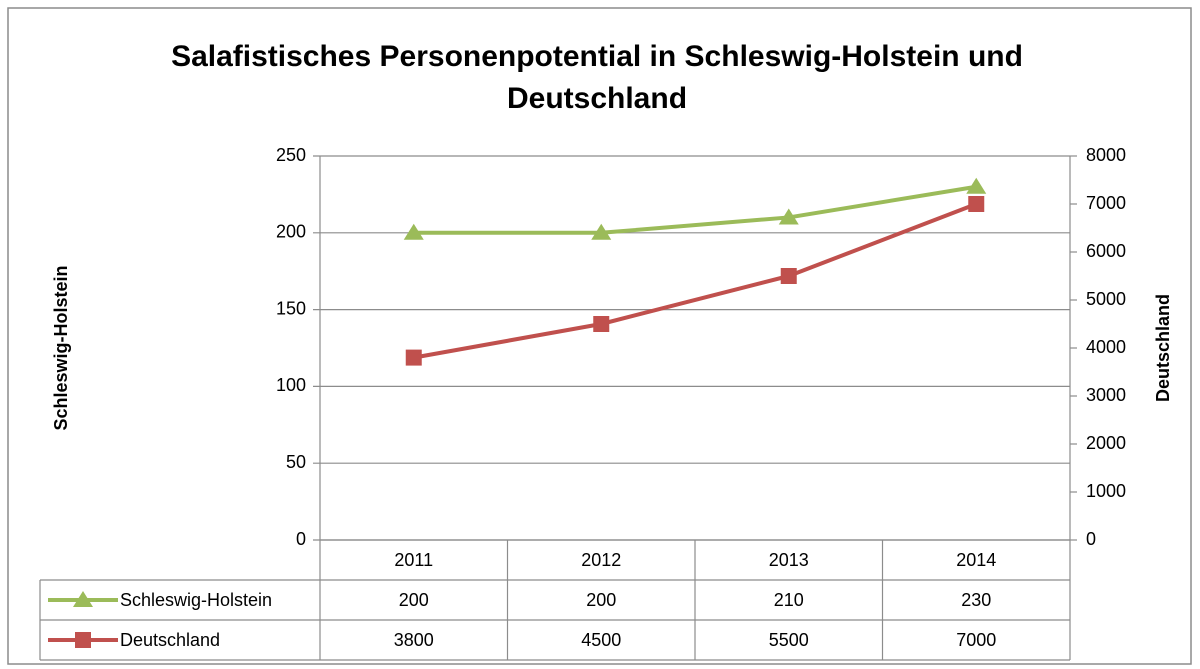 The width and height of the screenshot is (1200, 669). What do you see at coordinates (1163, 348) in the screenshot?
I see `y2-axis-label: Deutschland` at bounding box center [1163, 348].